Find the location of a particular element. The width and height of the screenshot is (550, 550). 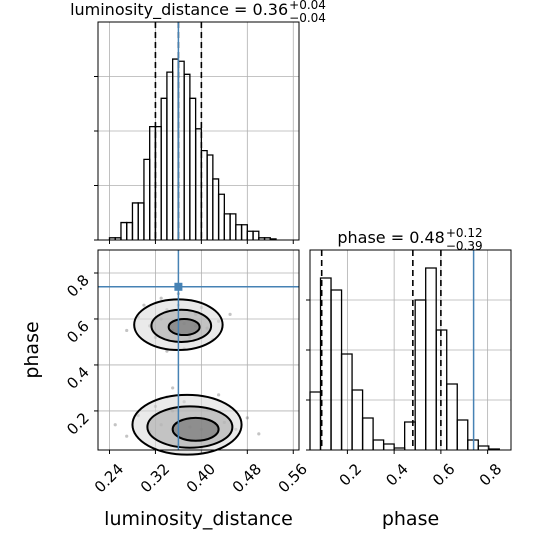

title-lower: −0.04 is located at coordinates (307, 18).